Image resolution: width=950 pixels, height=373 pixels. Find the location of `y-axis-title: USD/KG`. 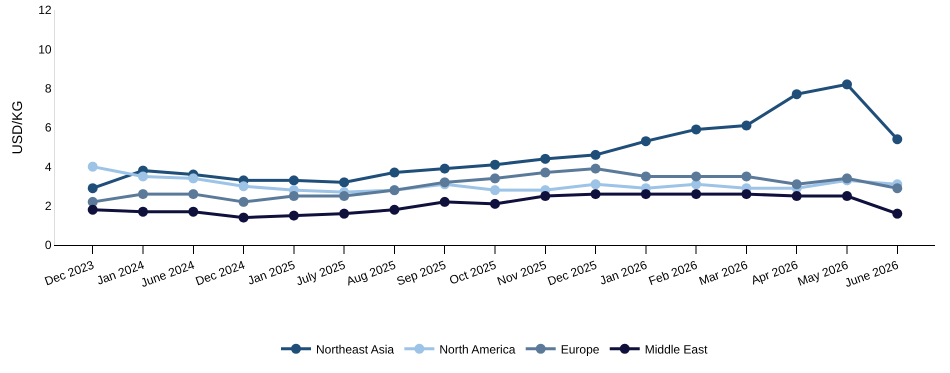

y-axis-title: USD/KG is located at coordinates (16, 127).